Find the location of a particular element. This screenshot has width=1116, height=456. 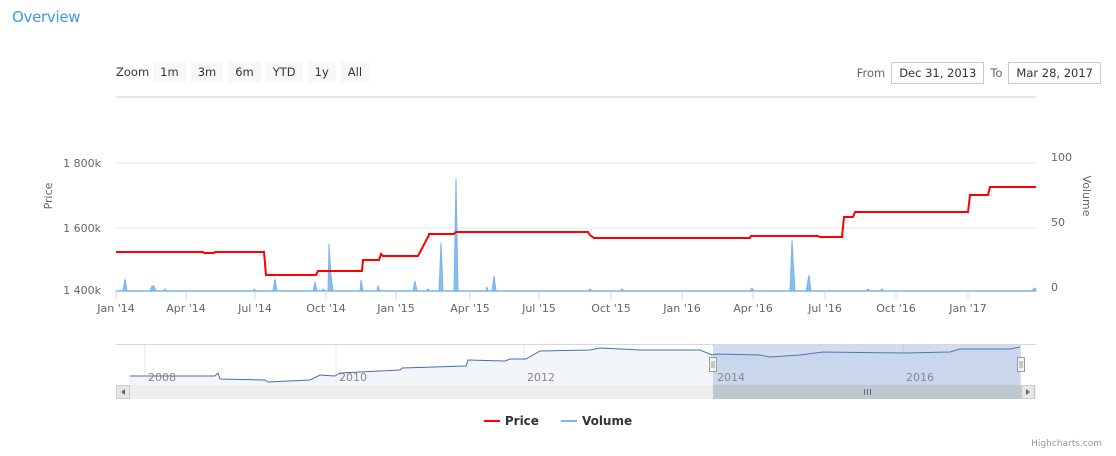

page-title: Overview is located at coordinates (46, 17).